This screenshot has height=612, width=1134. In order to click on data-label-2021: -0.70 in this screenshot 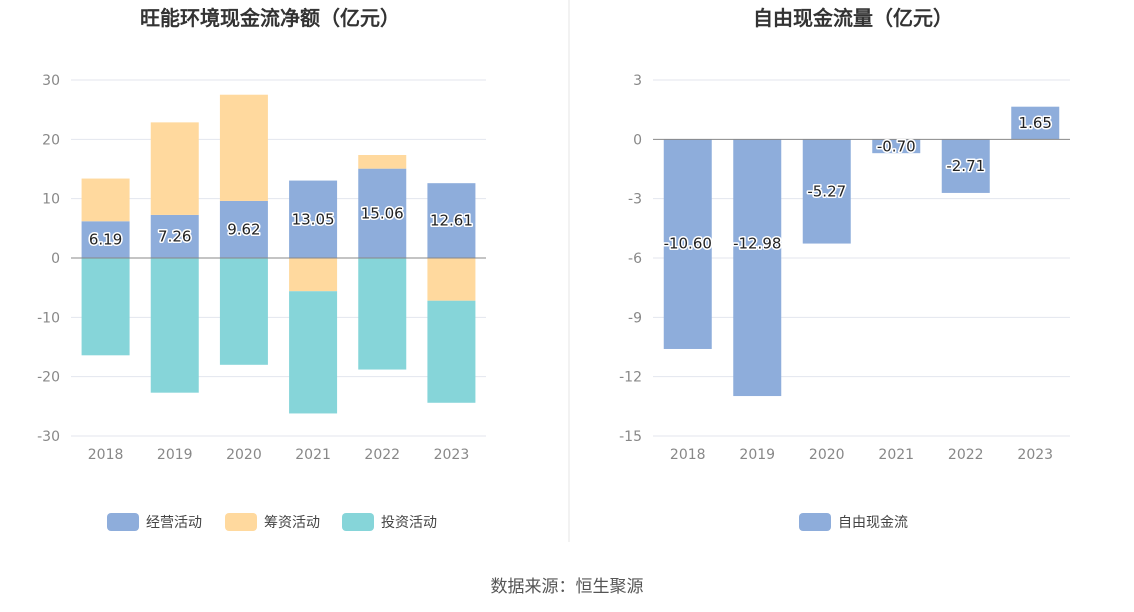, I will do `click(896, 146)`.